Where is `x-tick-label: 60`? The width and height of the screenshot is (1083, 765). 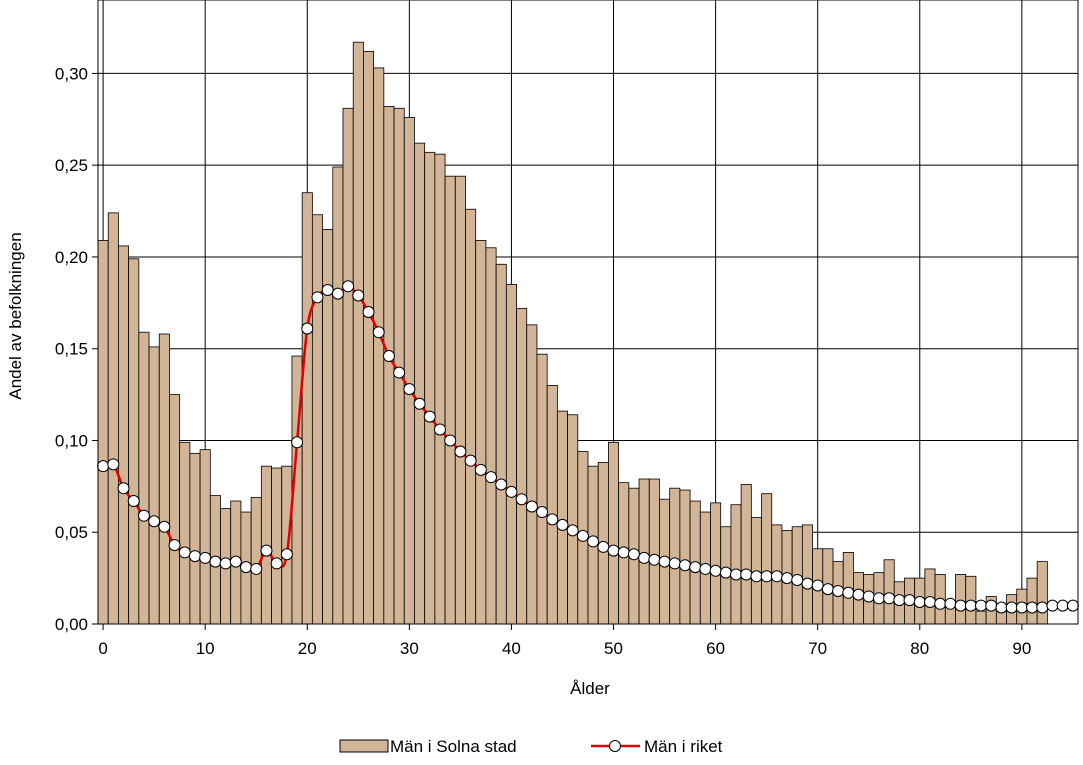 x-tick-label: 60 is located at coordinates (715, 648).